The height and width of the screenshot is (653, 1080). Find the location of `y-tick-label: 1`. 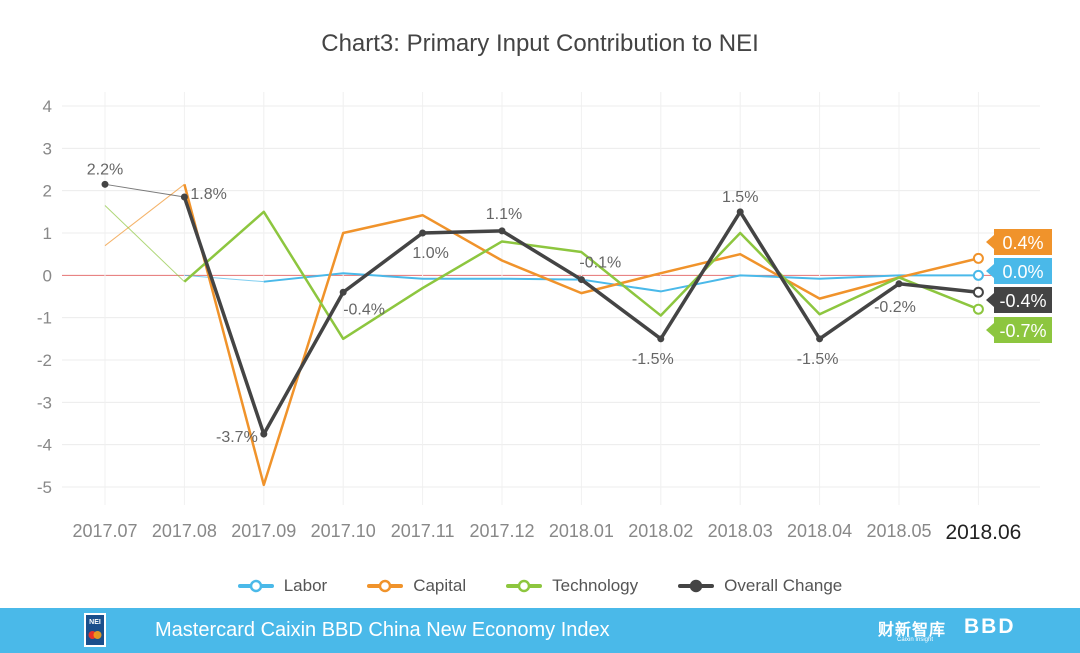

y-tick-label: 1 is located at coordinates (47, 233).